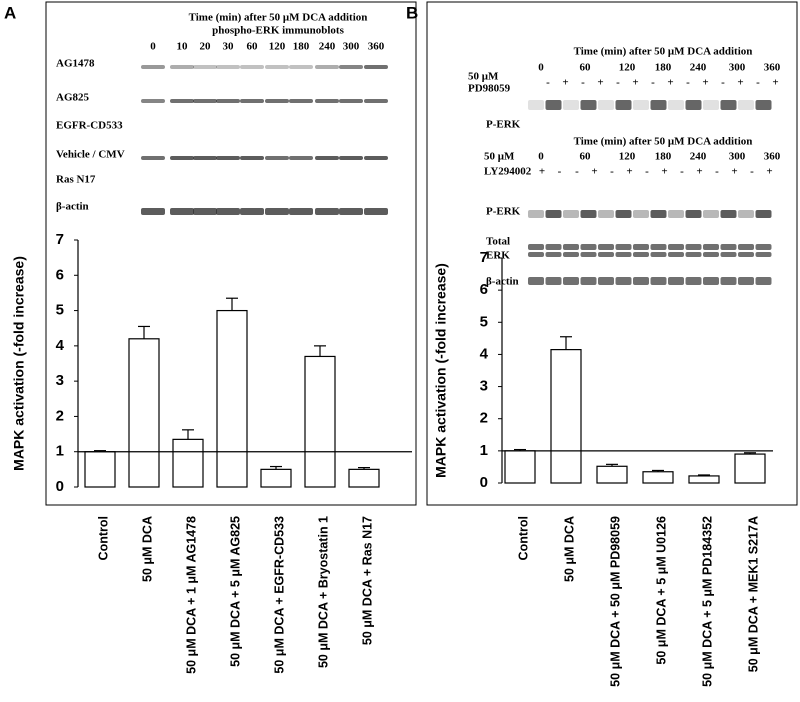  I want to click on time-label: 60, so click(586, 68).